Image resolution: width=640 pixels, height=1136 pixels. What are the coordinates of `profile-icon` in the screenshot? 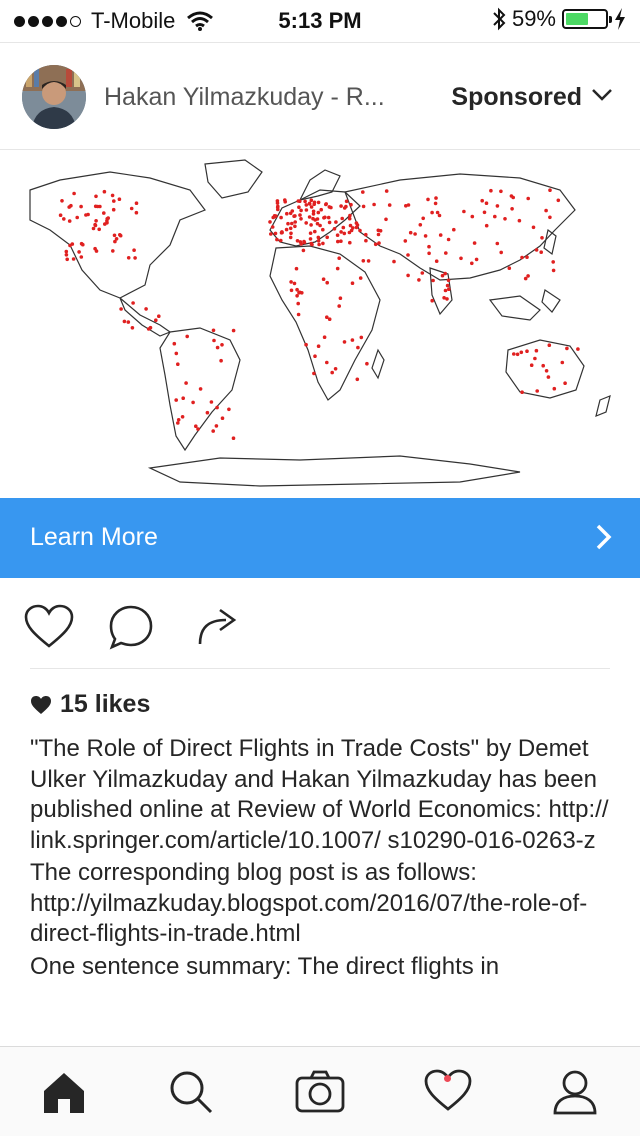 It's located at (575, 1092).